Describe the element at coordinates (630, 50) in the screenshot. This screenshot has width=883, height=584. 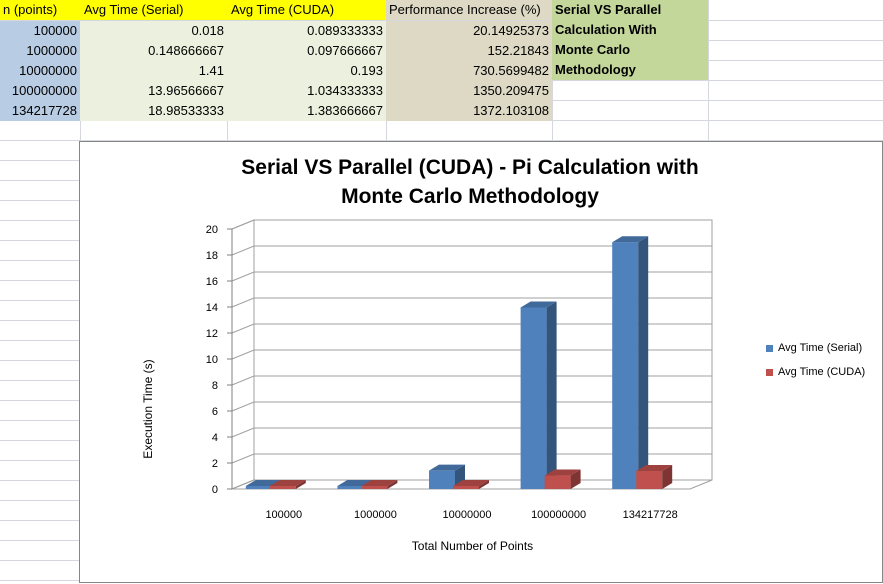
I see `note-line-3: Monte Carlo` at that location.